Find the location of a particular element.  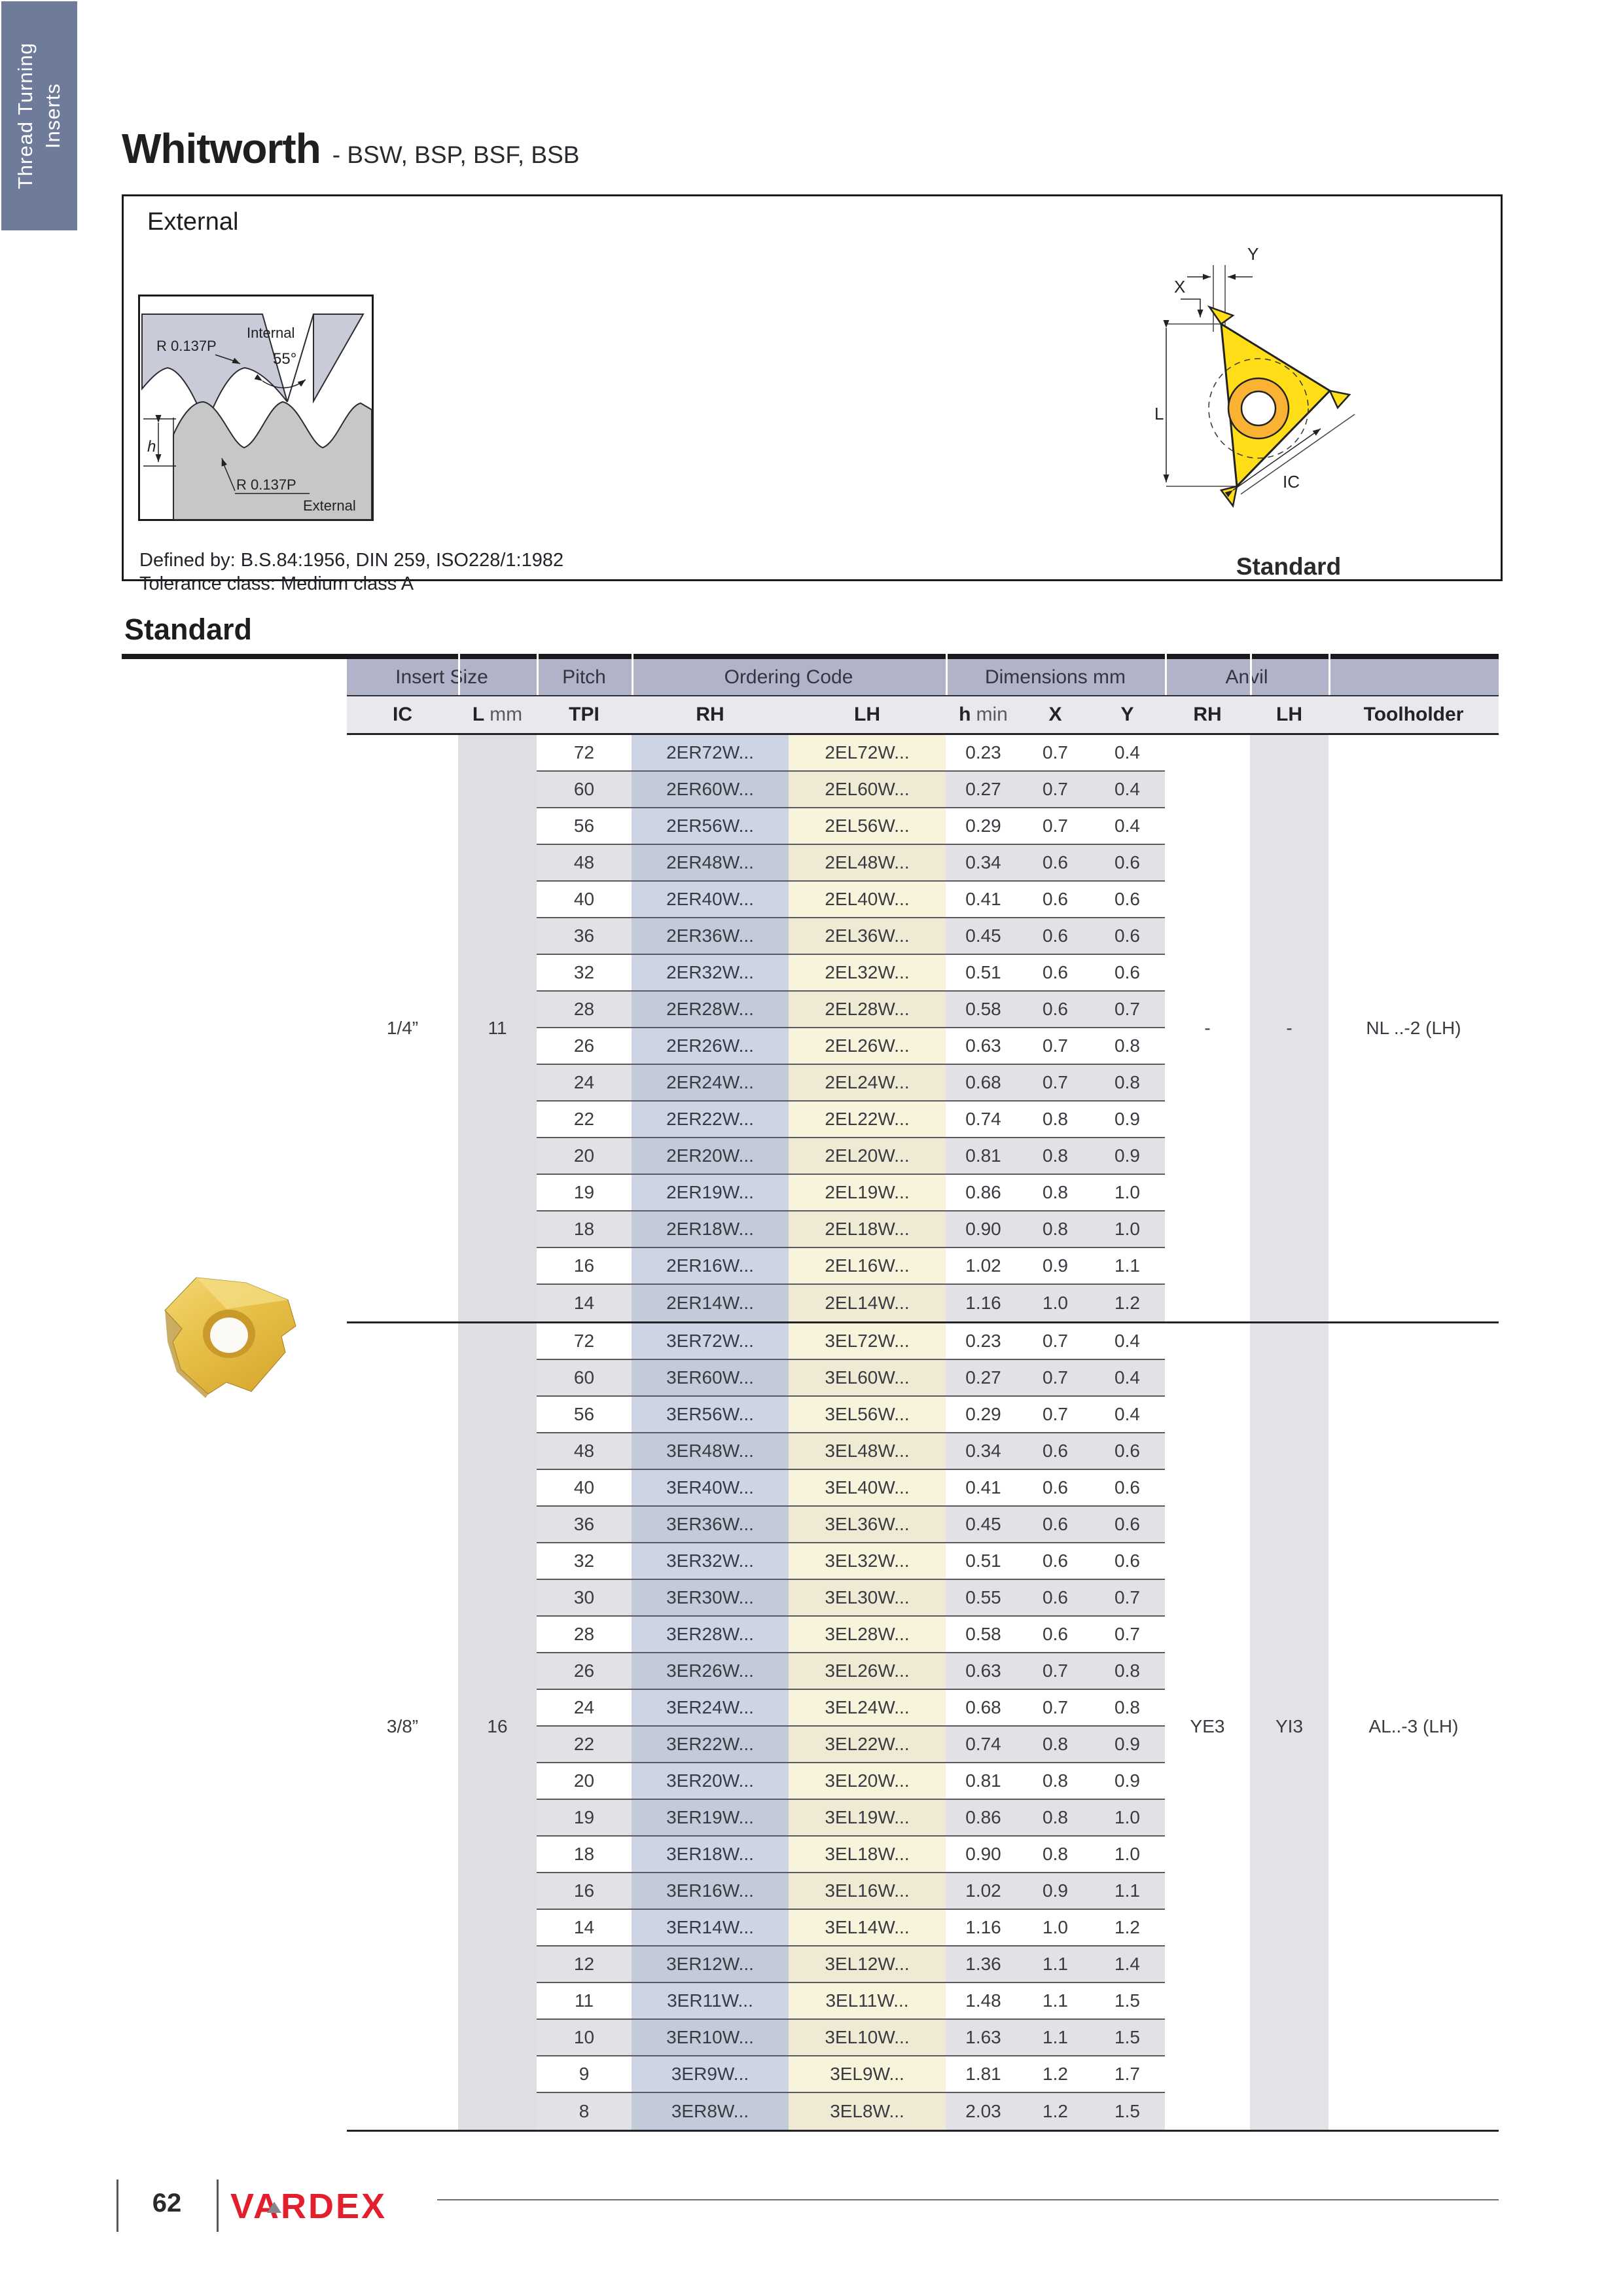

vardex-logo-text: VARDEX is located at coordinates (308, 2206).